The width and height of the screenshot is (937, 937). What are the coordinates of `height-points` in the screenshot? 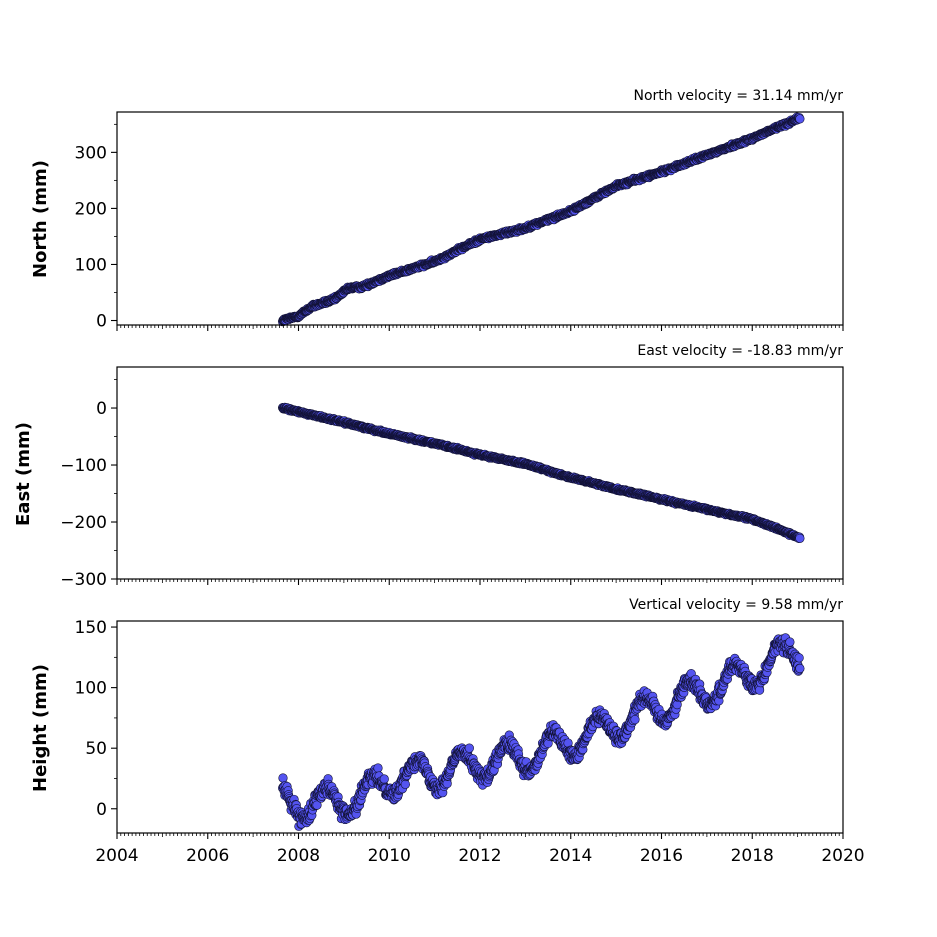 It's located at (541, 732).